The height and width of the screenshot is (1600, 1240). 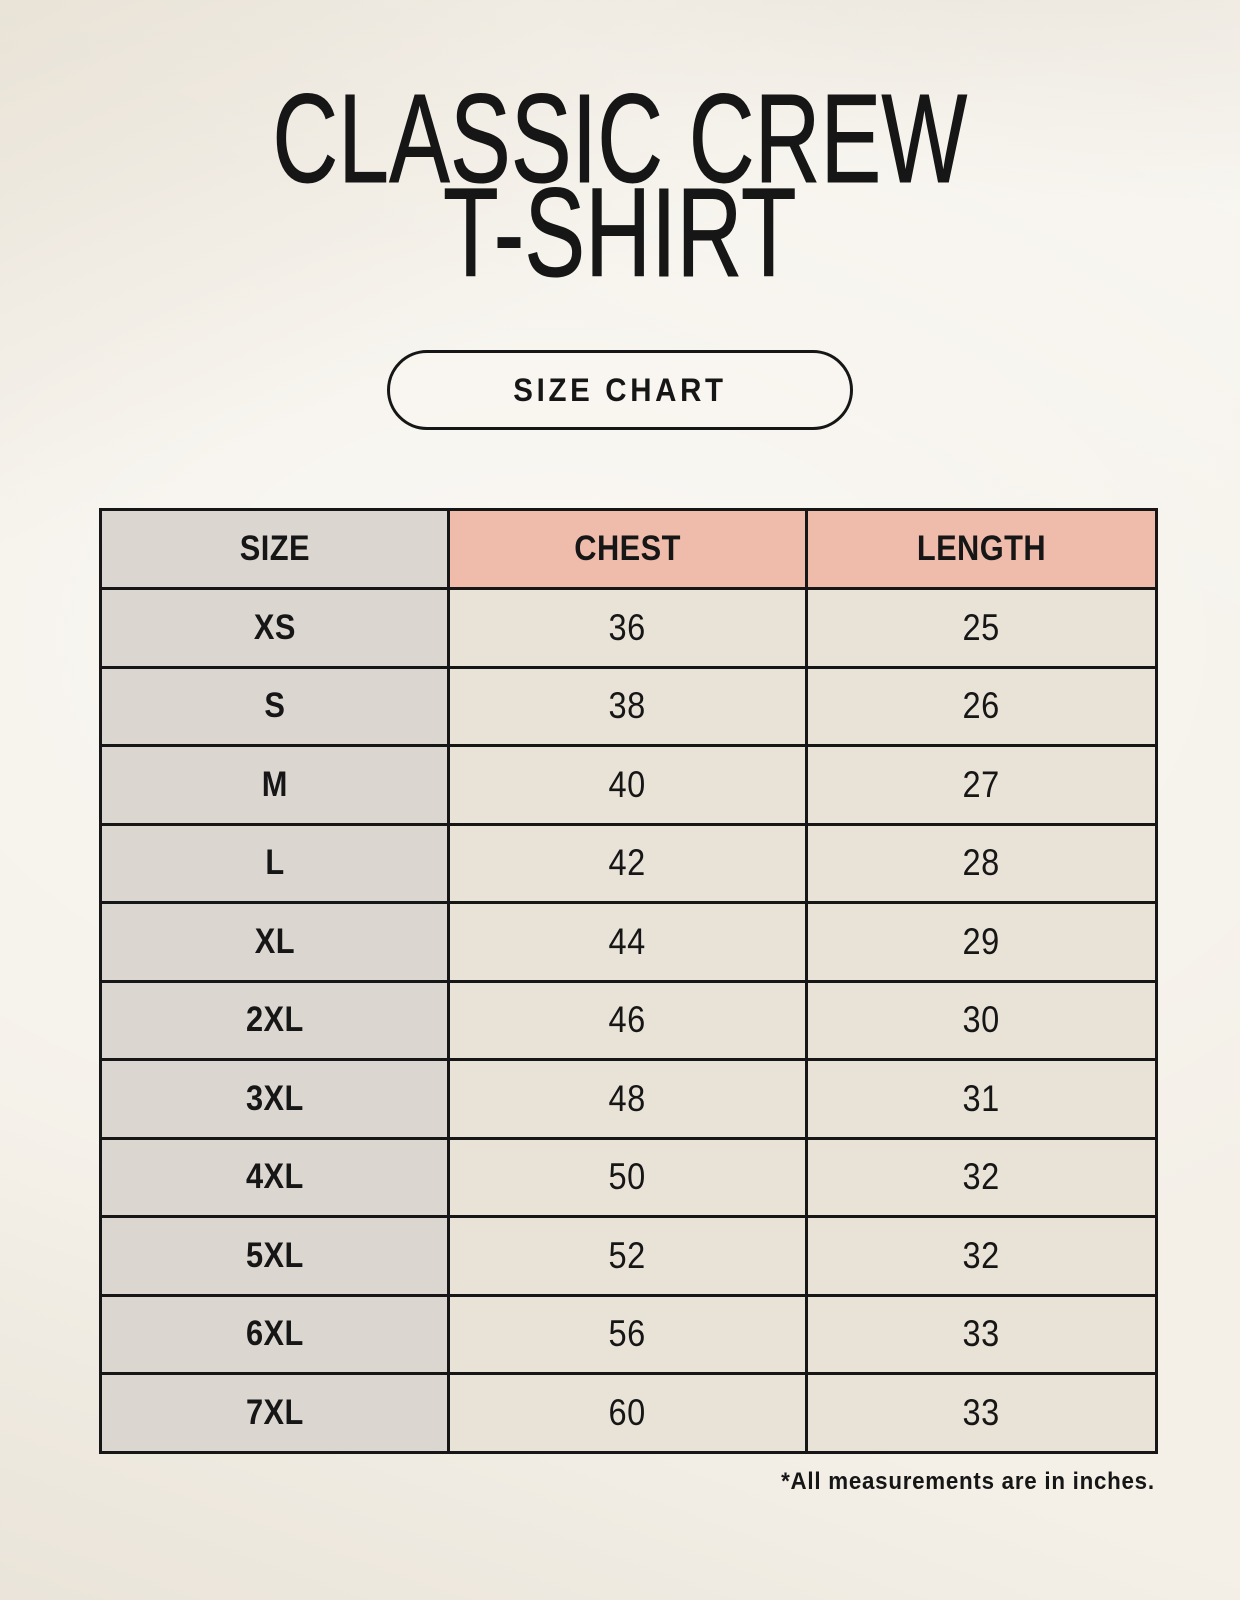 I want to click on length-cell: 25, so click(x=981, y=628).